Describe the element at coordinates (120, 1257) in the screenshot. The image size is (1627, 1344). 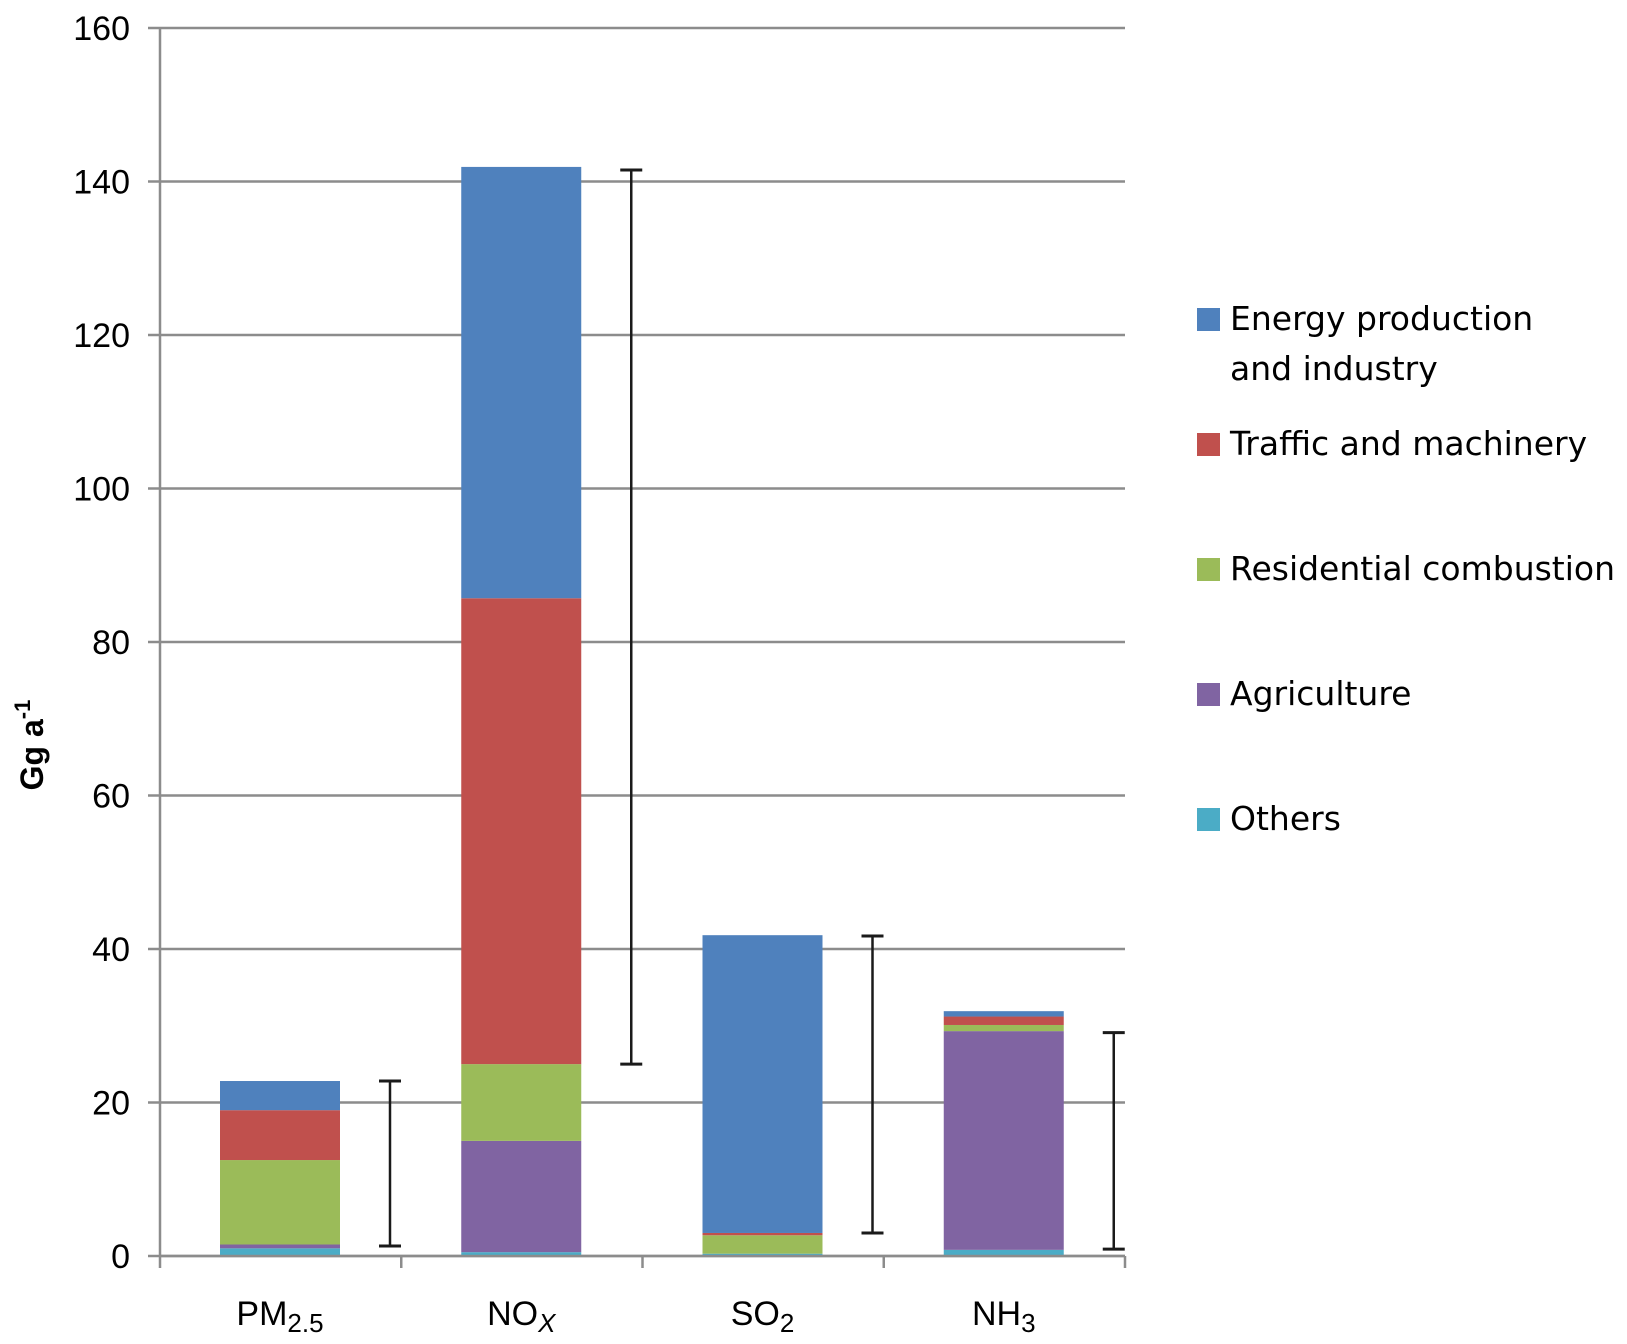
I see `y-tick-label: 0` at that location.